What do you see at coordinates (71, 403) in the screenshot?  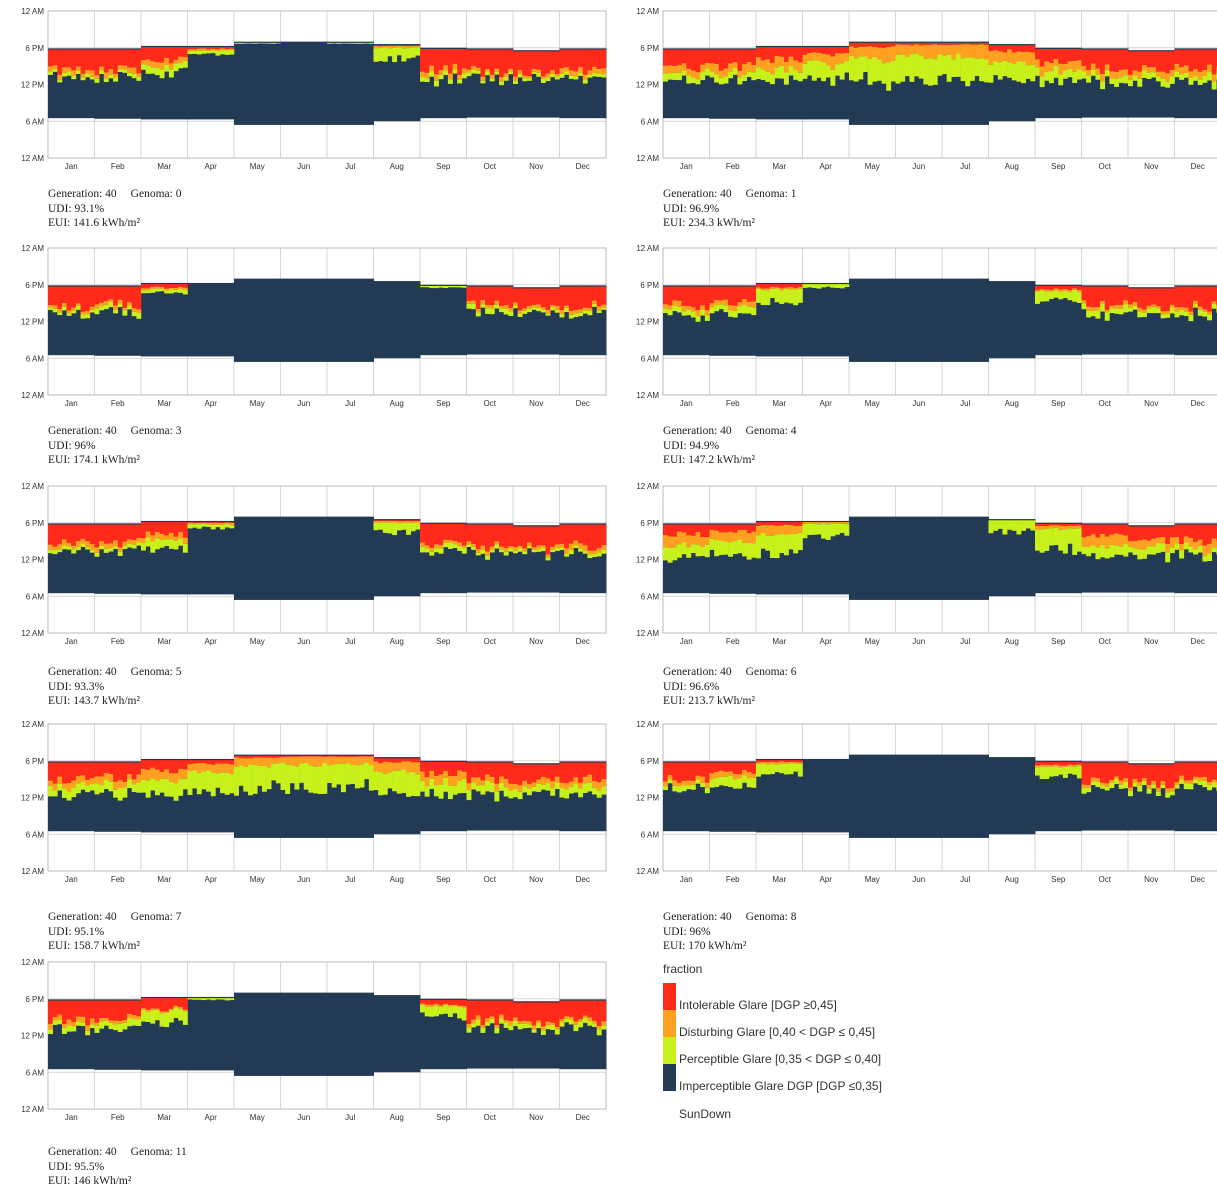 I see `x-tick-label: Jan` at bounding box center [71, 403].